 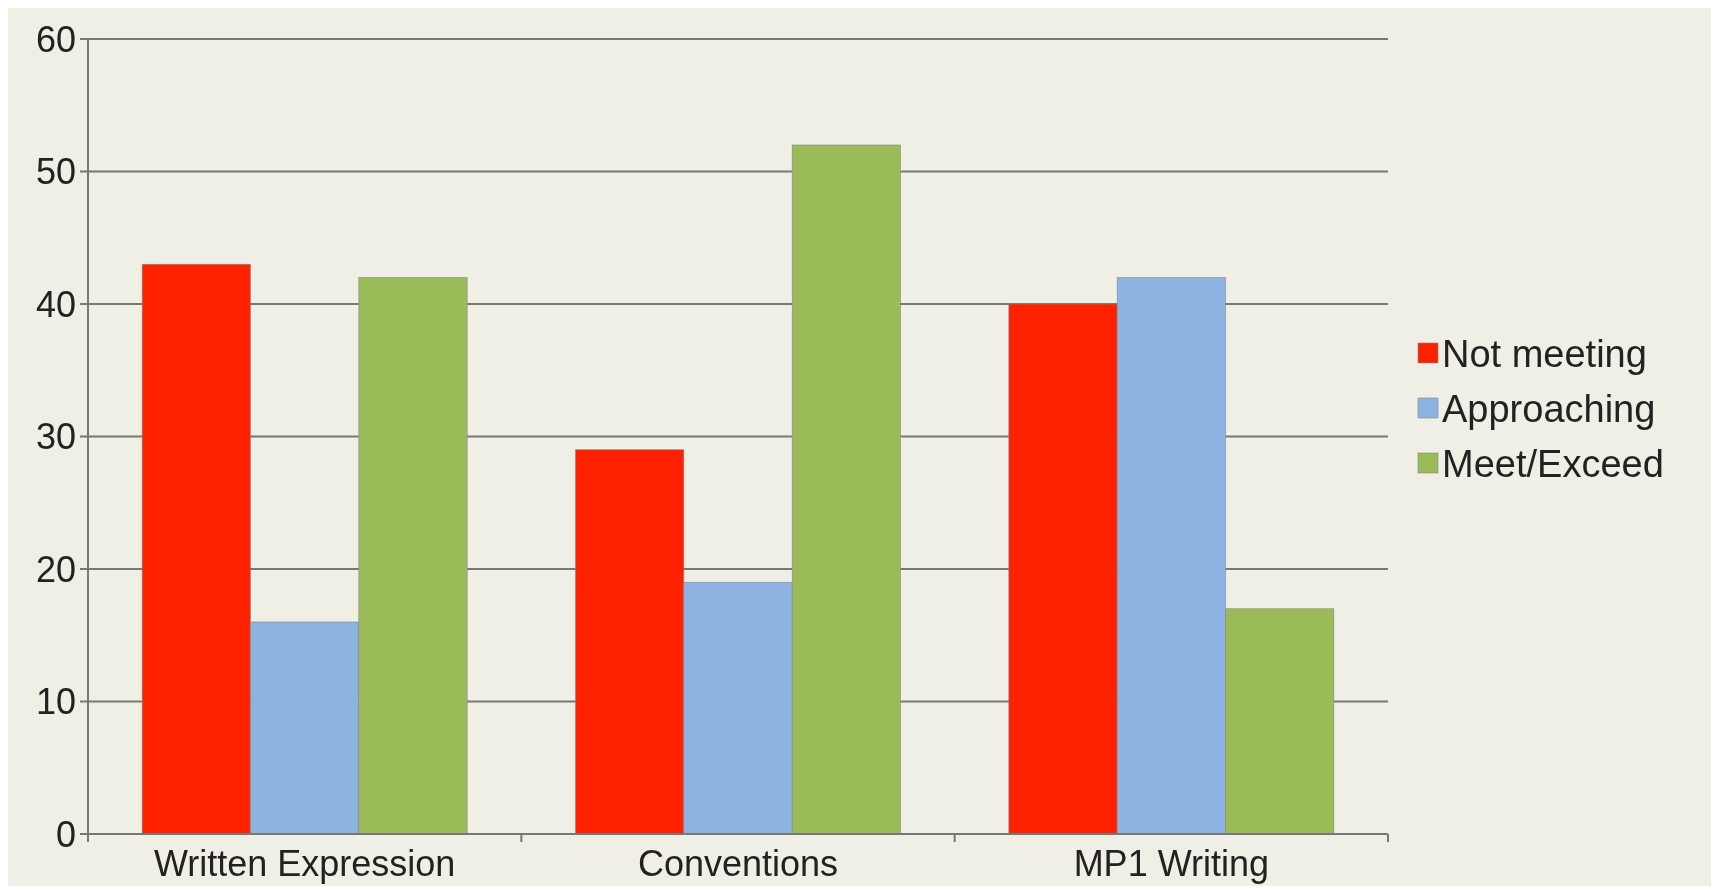 I want to click on y-tick-label: 60, so click(x=55, y=39).